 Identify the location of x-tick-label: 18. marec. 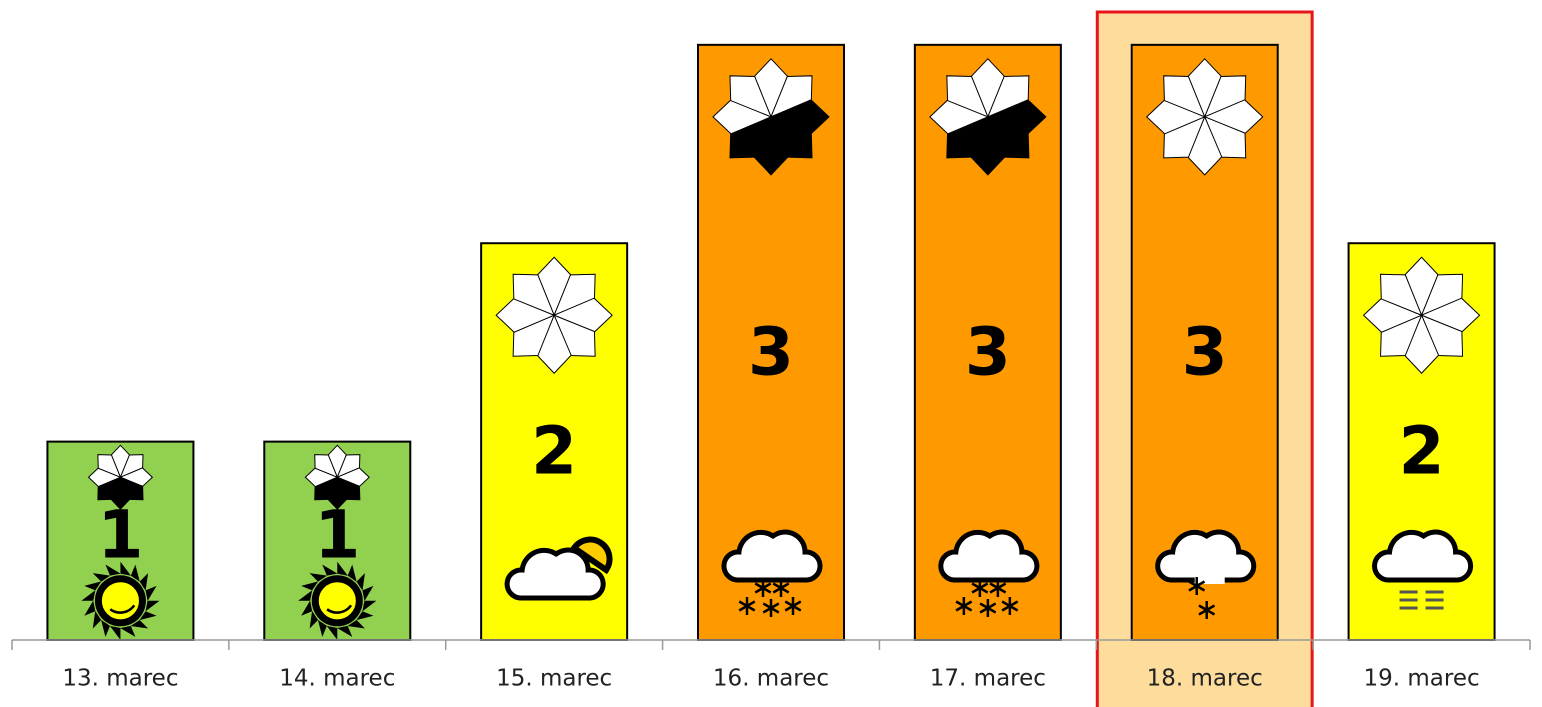
(1205, 679).